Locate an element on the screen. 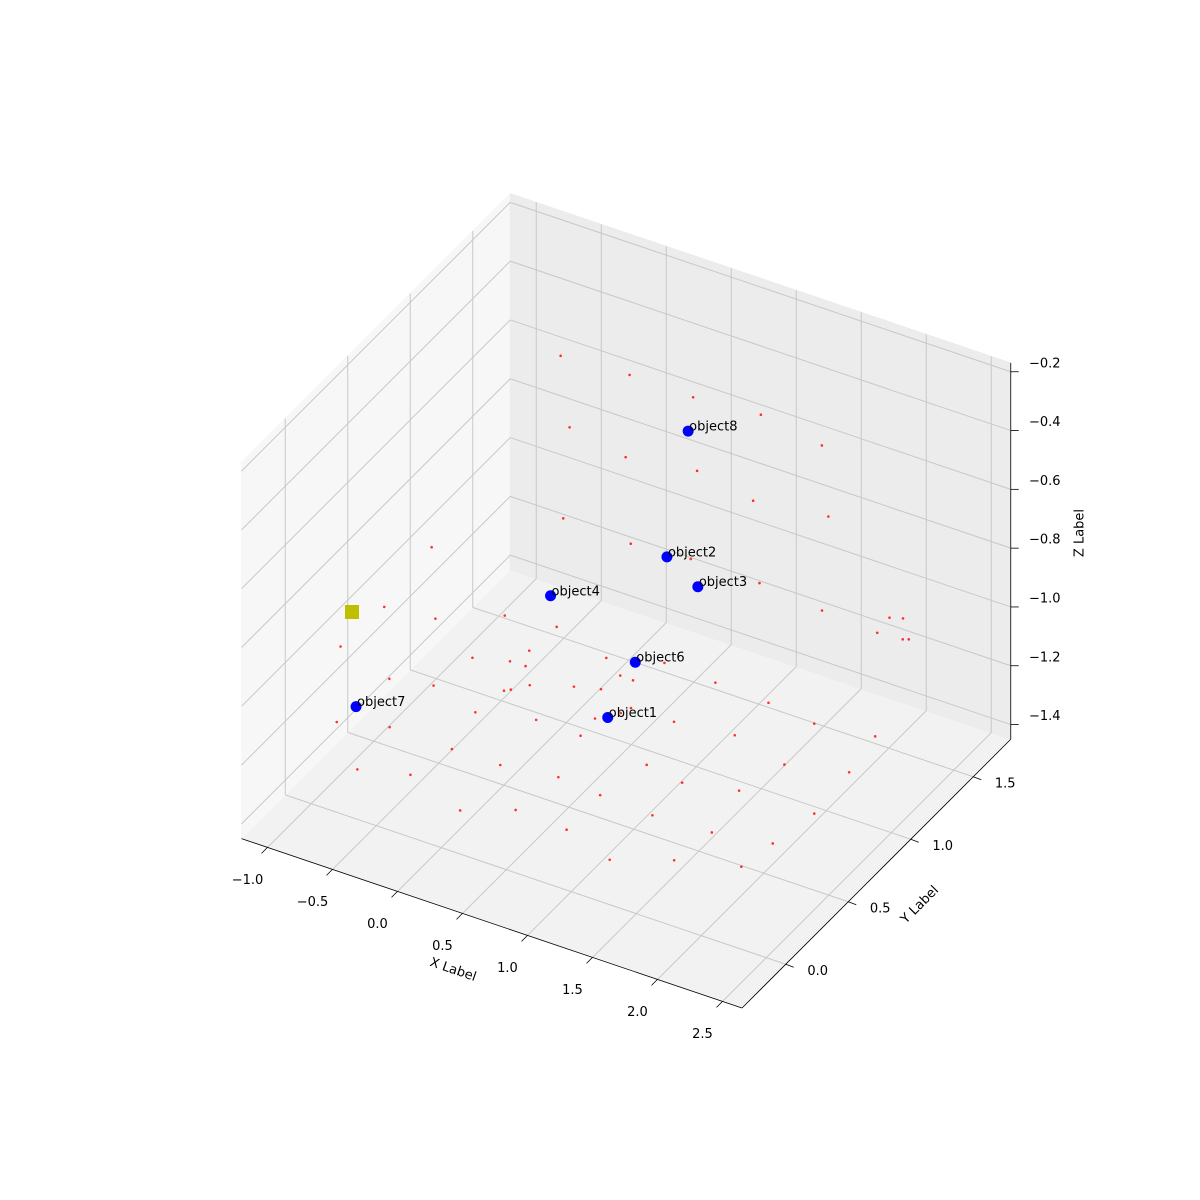 This screenshot has width=1200, height=1200. z-tick-label: −1.0 is located at coordinates (1045, 598).